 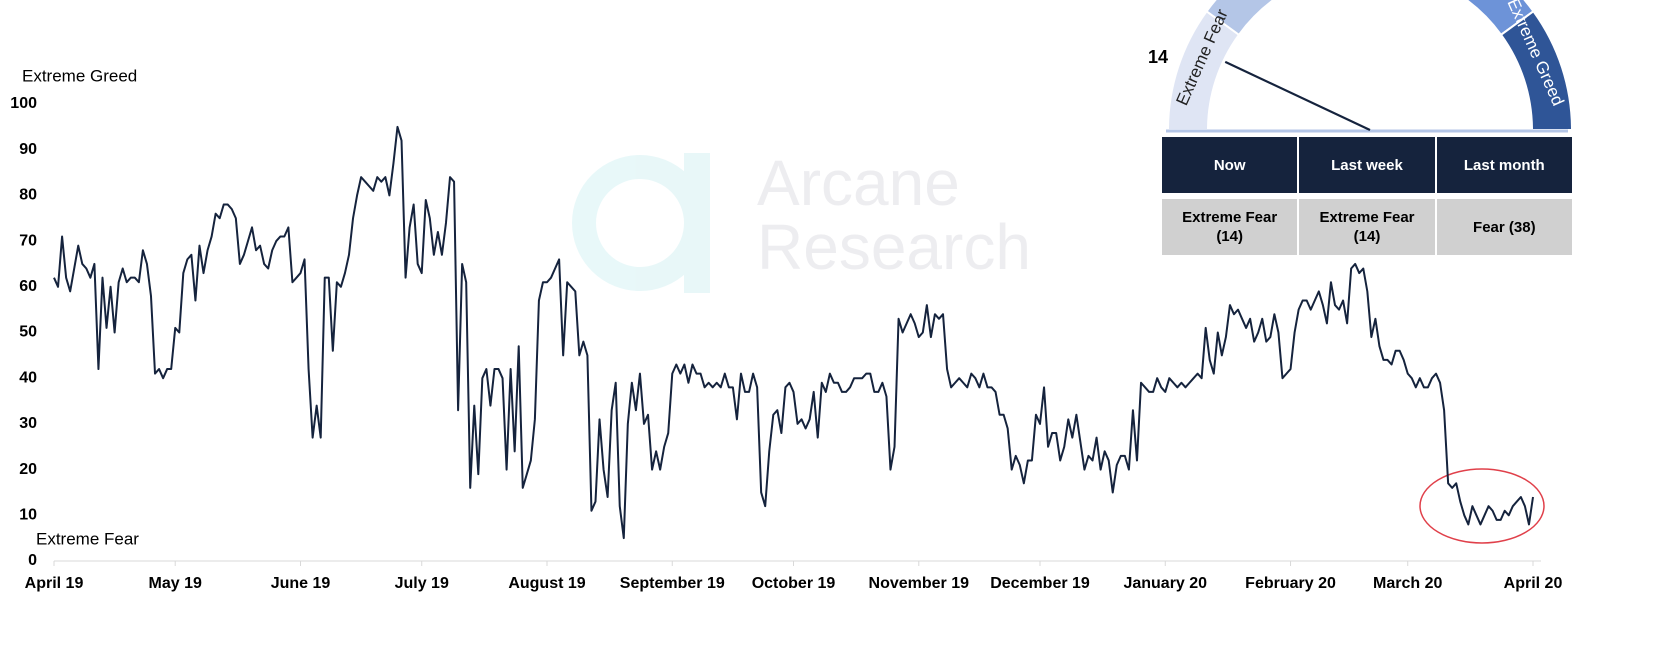 I want to click on watermark: Arcane Research, so click(x=801, y=220).